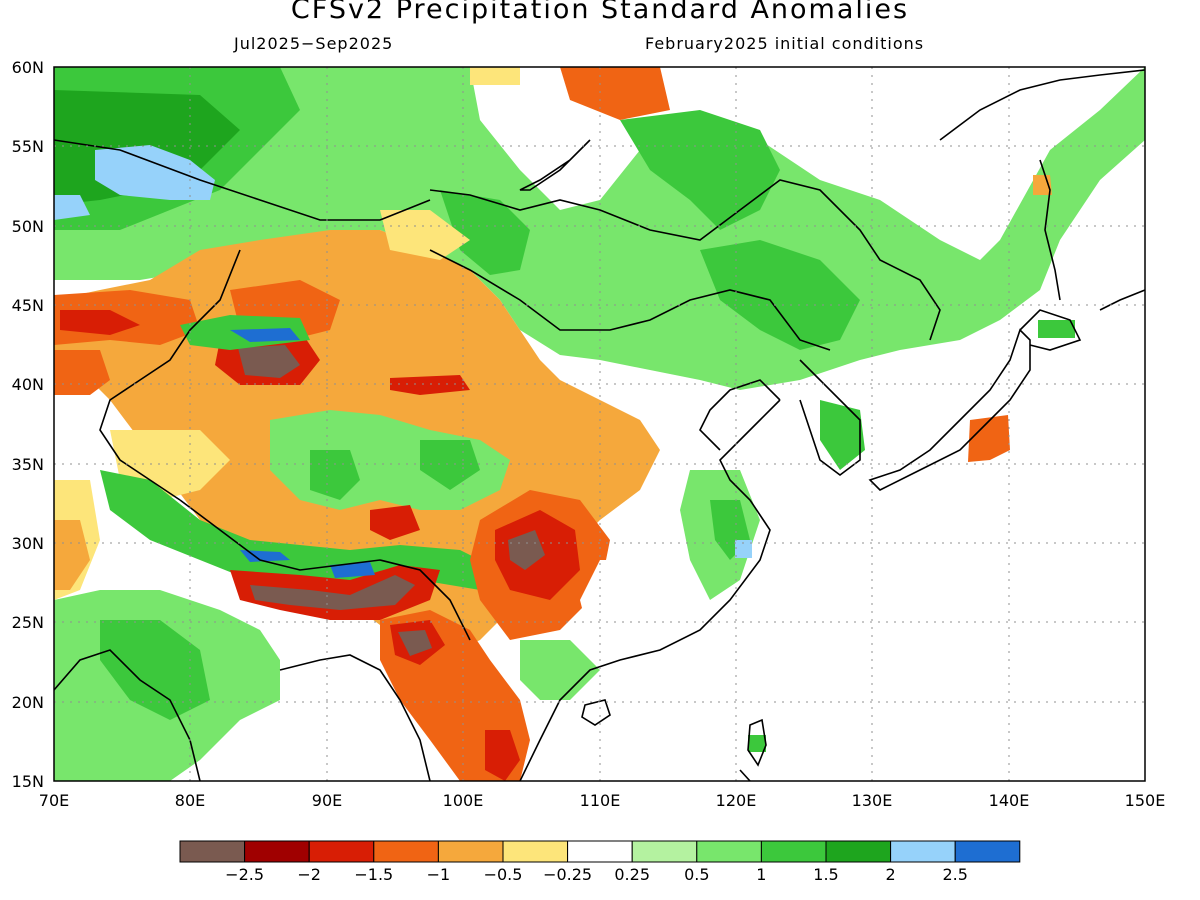 The height and width of the screenshot is (900, 1200). What do you see at coordinates (567, 874) in the screenshot?
I see `legend-label: −0.25` at bounding box center [567, 874].